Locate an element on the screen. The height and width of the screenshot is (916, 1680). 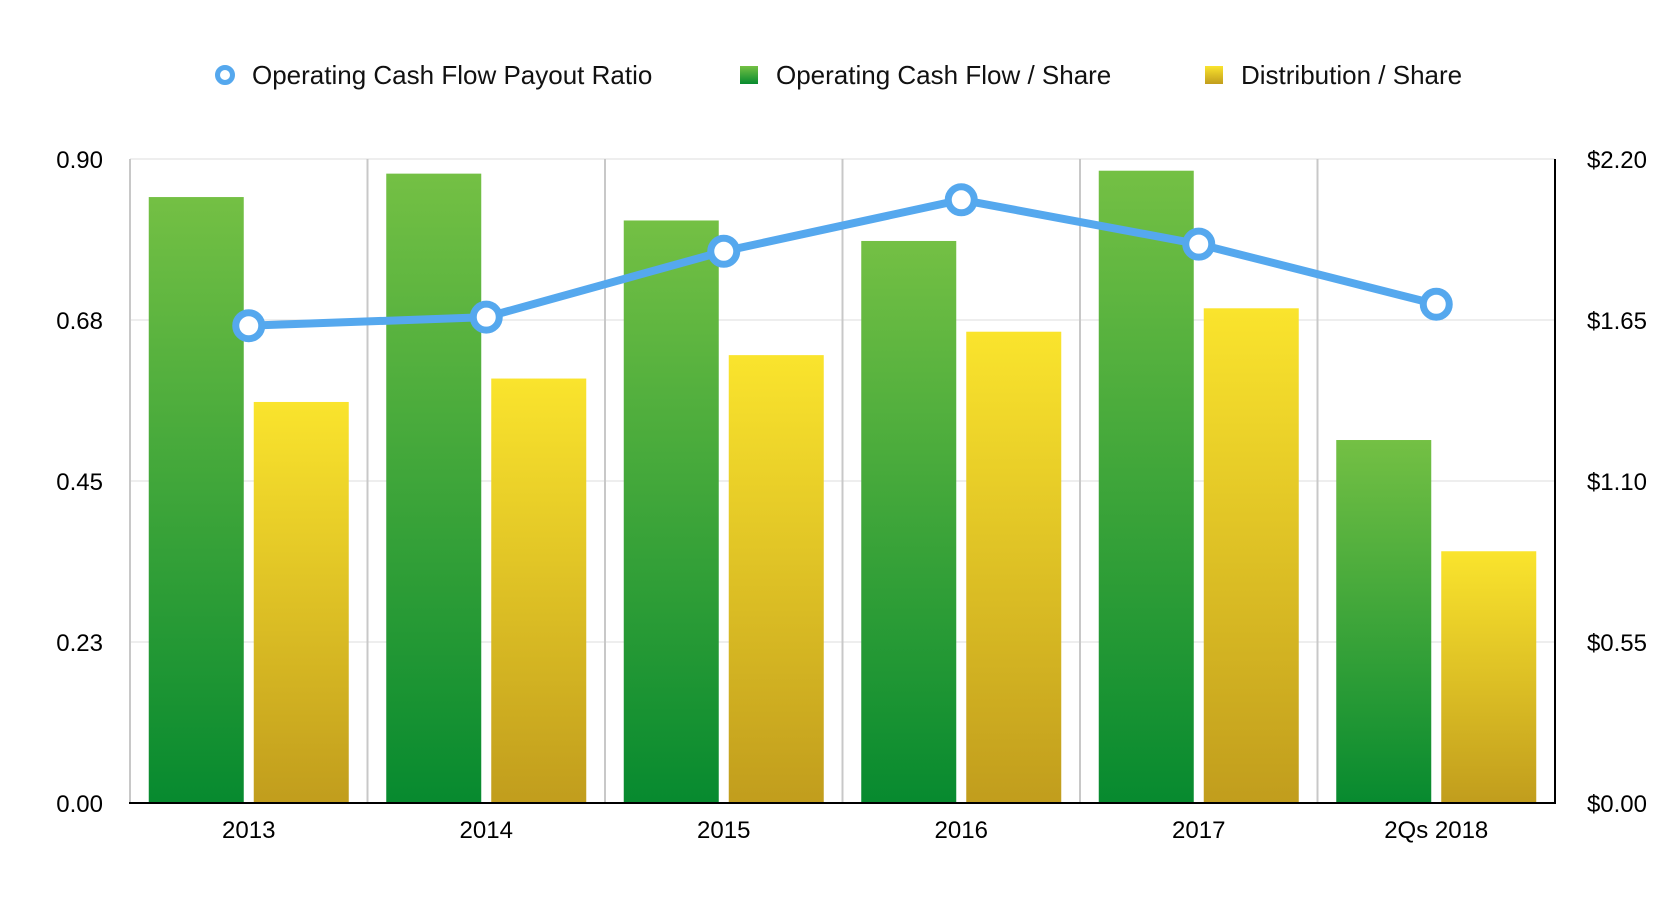
legend-label: Operating Cash Flow Payout Ratio is located at coordinates (452, 75).